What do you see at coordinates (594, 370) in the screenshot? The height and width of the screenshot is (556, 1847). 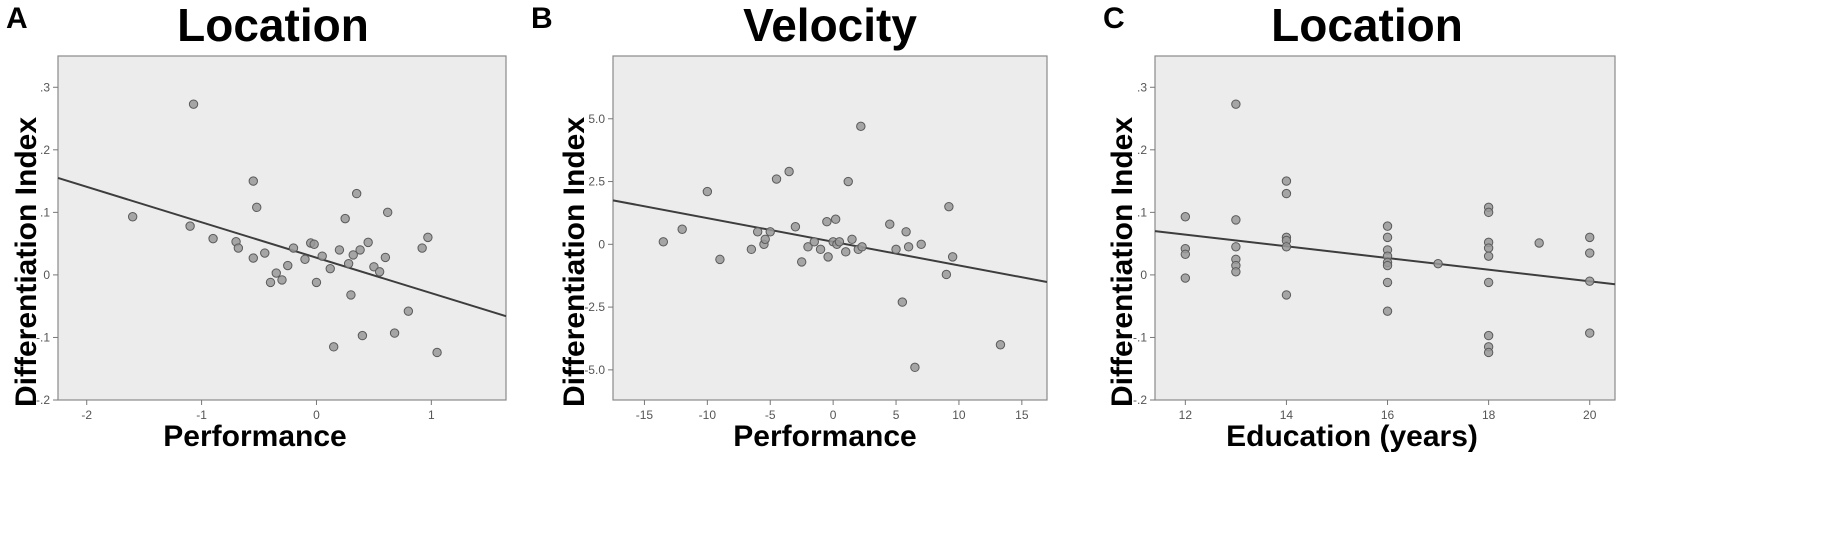 I see `y-tick-label: -5.0` at bounding box center [594, 370].